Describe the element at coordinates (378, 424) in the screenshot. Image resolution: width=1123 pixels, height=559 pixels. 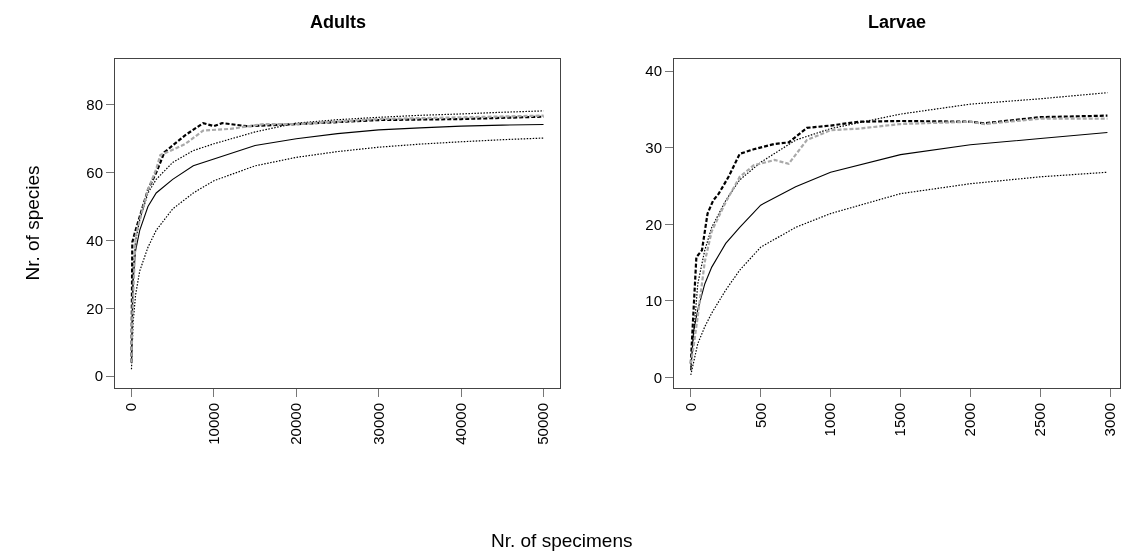
I see `x-tick-label: 30000` at that location.